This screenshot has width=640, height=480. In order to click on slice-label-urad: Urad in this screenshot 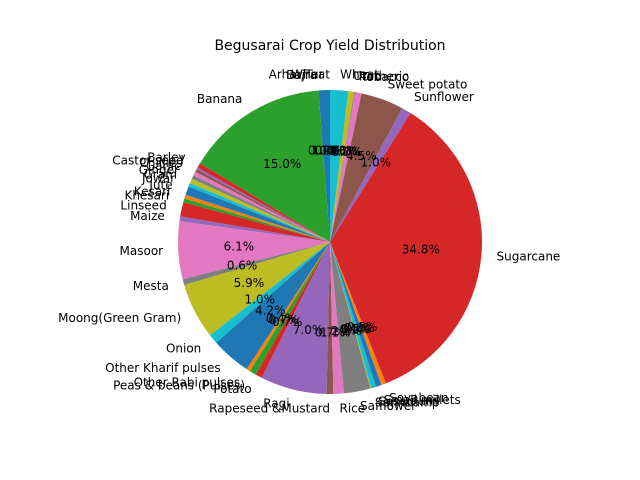, I will do `click(367, 76)`.